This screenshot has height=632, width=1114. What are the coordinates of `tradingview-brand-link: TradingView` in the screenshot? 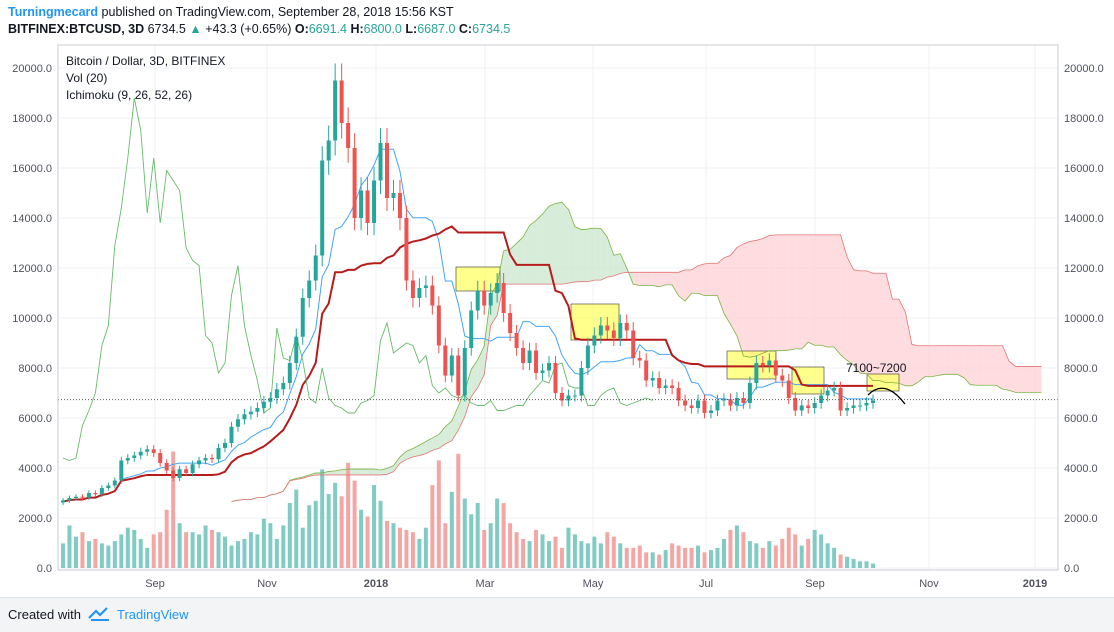 It's located at (153, 614).